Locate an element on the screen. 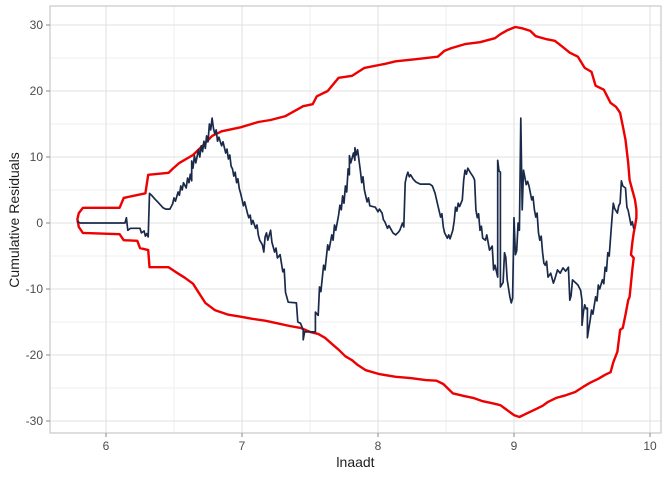 The width and height of the screenshot is (672, 480). y-axis-title: Cumulative Residuals is located at coordinates (14, 220).